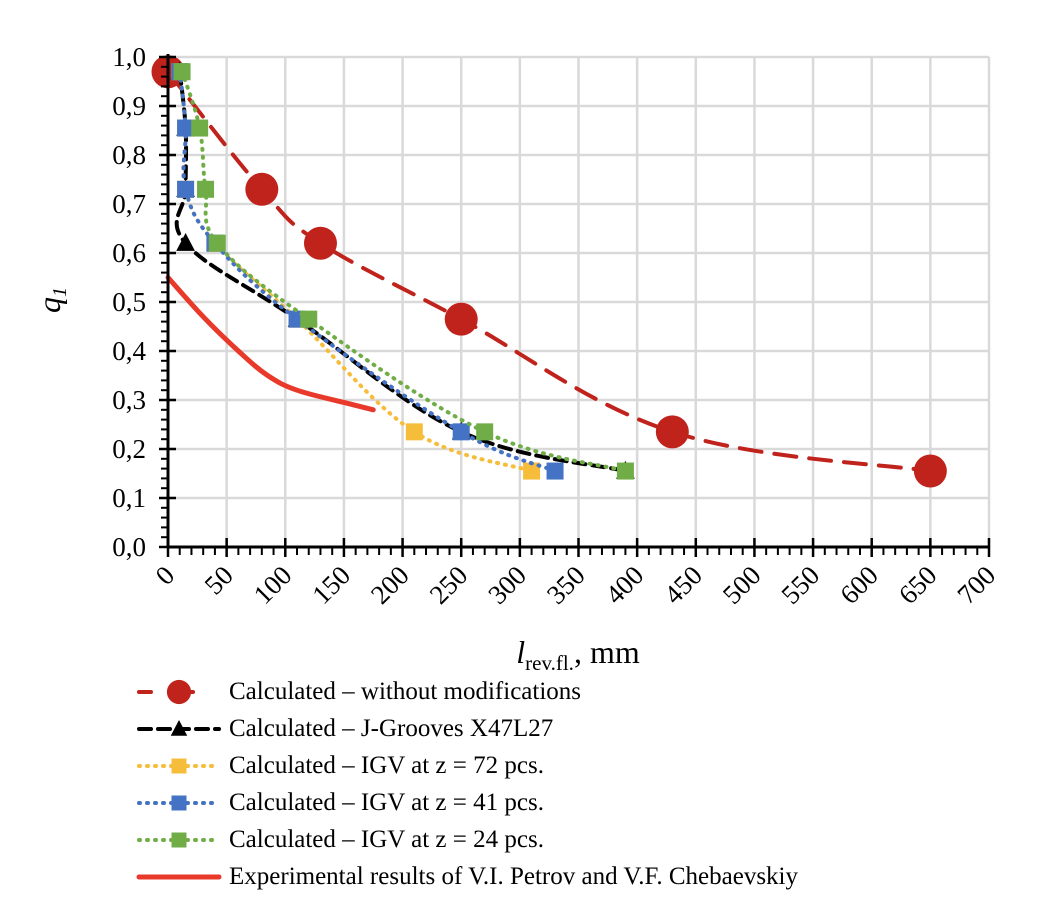 The width and height of the screenshot is (1050, 918). What do you see at coordinates (625, 585) in the screenshot?
I see `x-tick-label: 400` at bounding box center [625, 585].